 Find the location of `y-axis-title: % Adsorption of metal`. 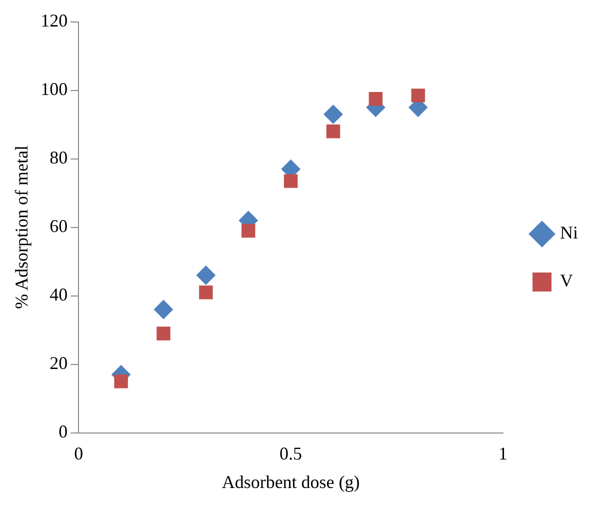

y-axis-title: % Adsorption of metal is located at coordinates (22, 228).